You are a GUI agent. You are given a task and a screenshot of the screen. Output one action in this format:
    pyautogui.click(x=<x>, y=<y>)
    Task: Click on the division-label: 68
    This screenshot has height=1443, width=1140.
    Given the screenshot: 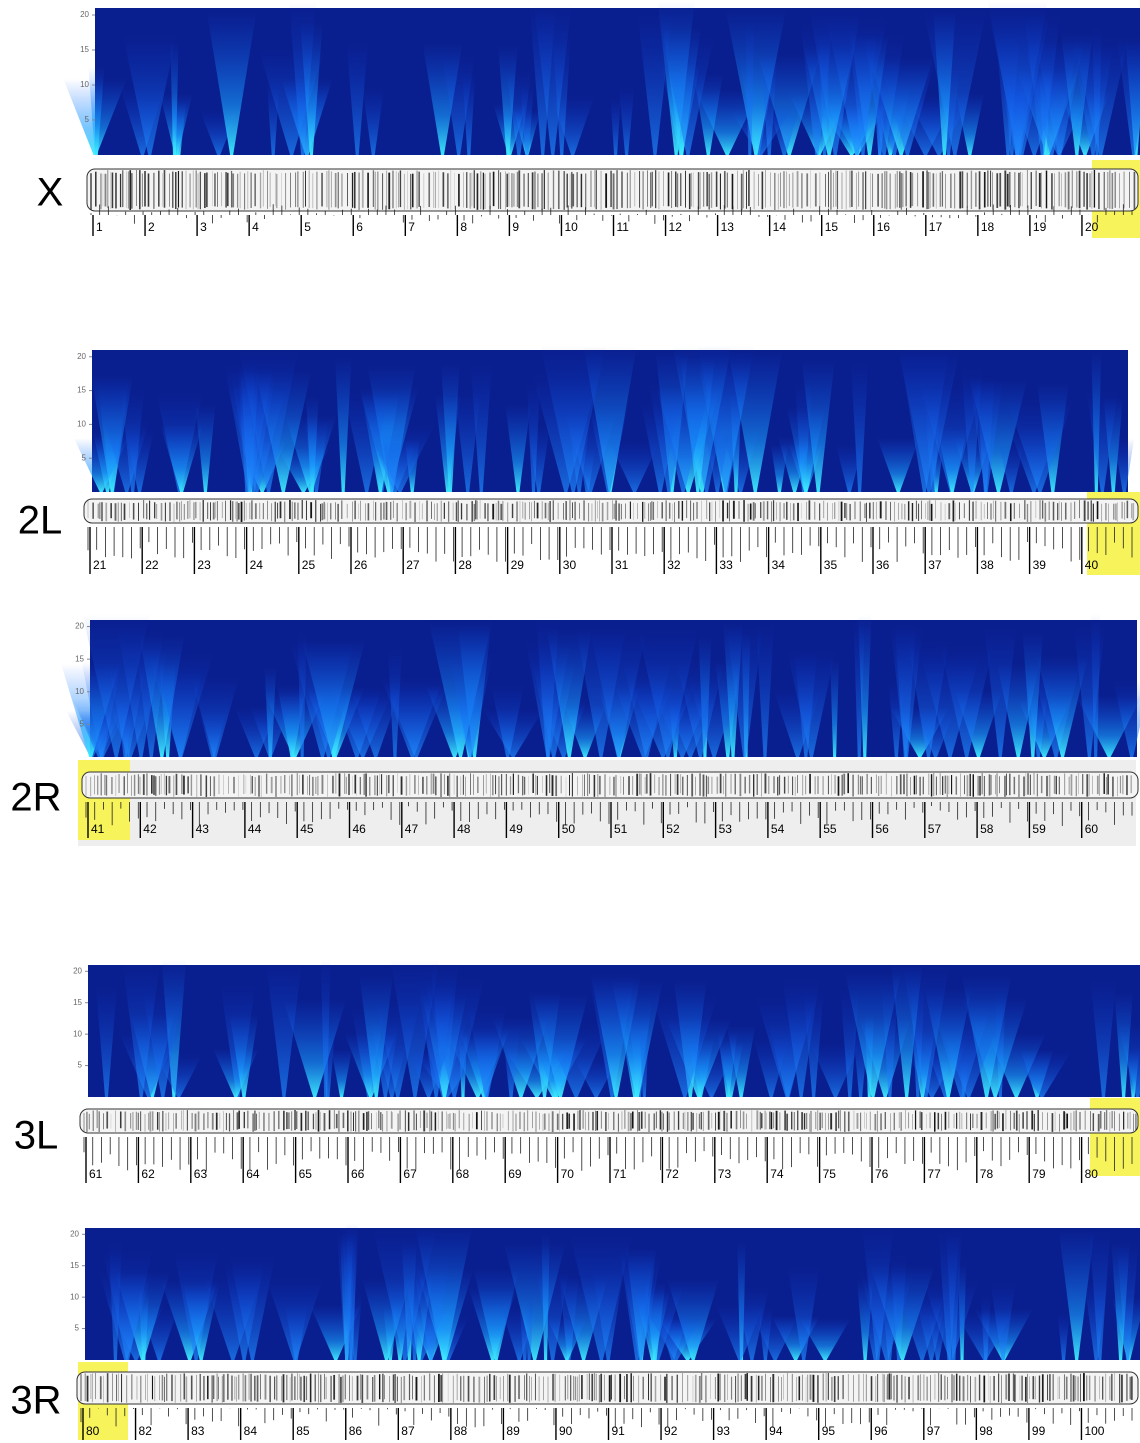 What is the action you would take?
    pyautogui.click(x=463, y=1174)
    